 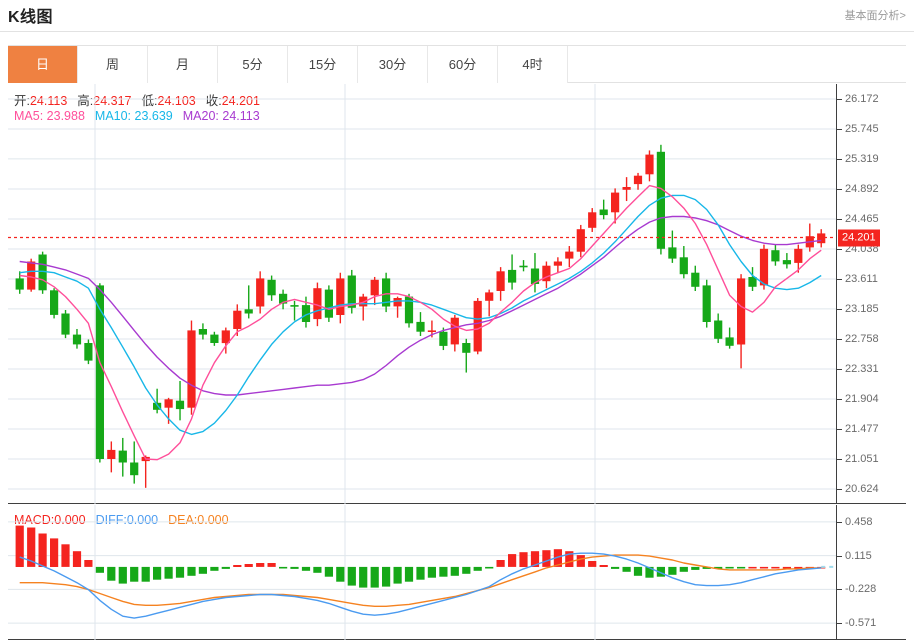 What do you see at coordinates (176, 101) in the screenshot?
I see `low-value: 24.103` at bounding box center [176, 101].